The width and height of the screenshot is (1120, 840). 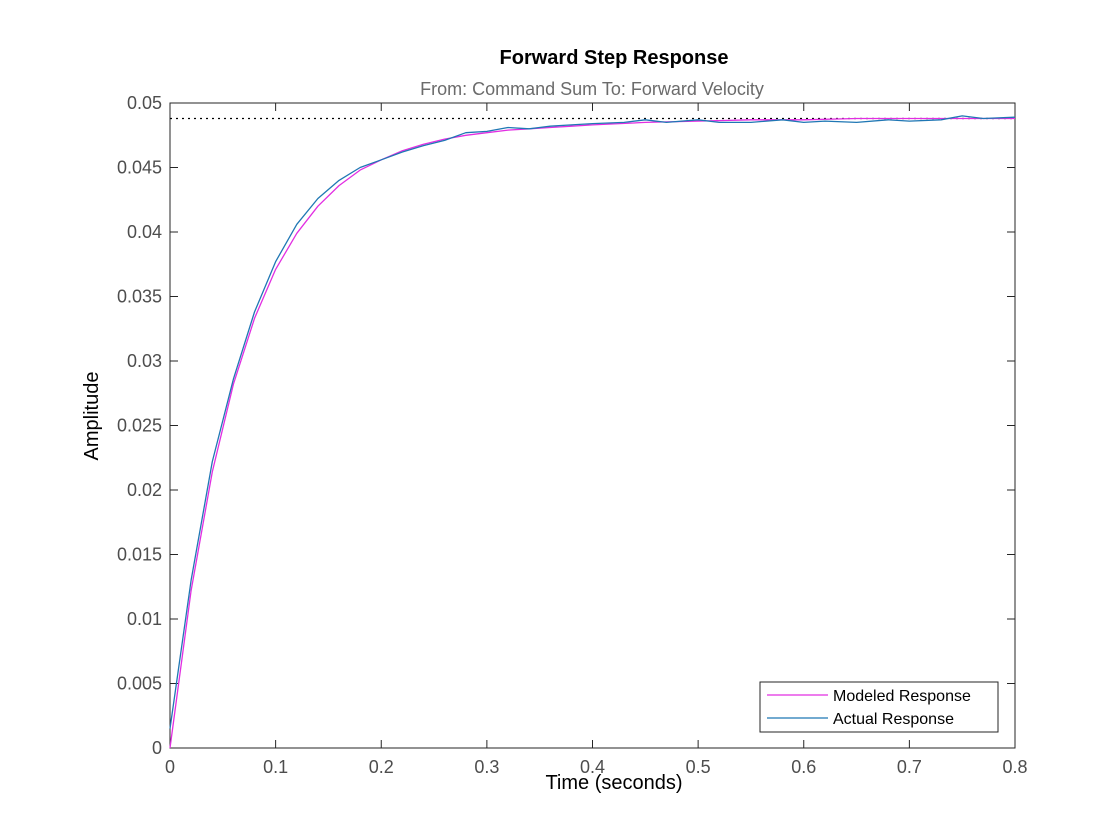 What do you see at coordinates (381, 767) in the screenshot?
I see `x-tick-label: 0.2` at bounding box center [381, 767].